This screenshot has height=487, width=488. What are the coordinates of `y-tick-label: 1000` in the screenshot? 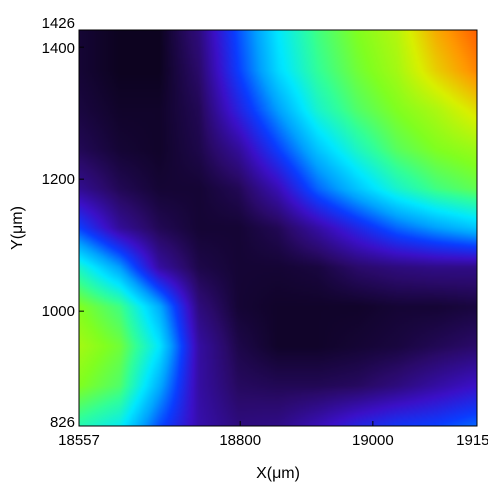 It's located at (58, 311).